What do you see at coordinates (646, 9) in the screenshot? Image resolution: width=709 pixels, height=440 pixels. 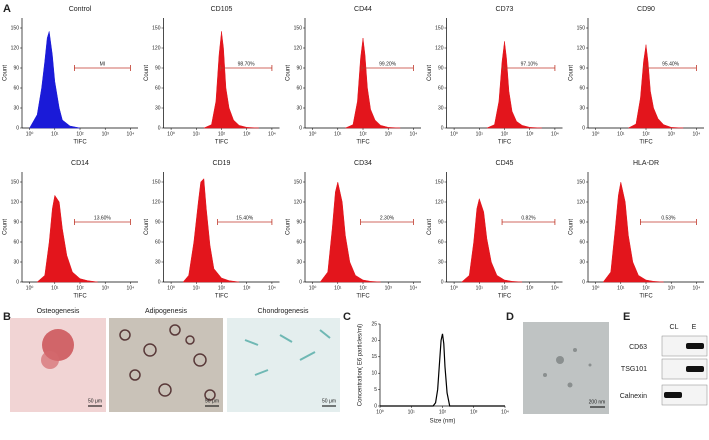 I see `chart-title: CD90` at bounding box center [646, 9].